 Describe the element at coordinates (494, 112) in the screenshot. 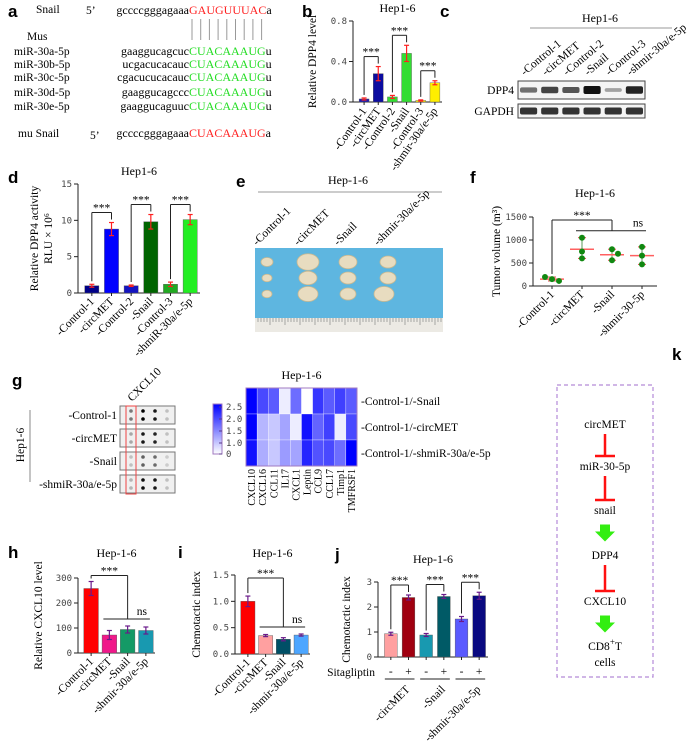

I see `blot-row-label: GAPDH` at that location.